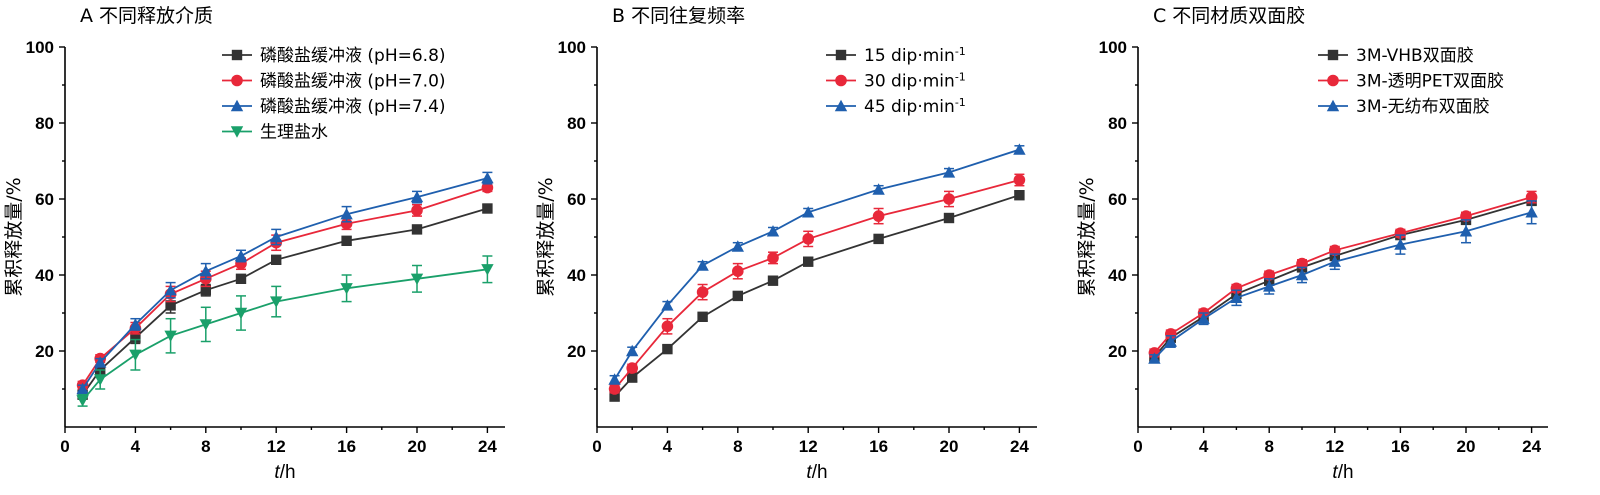  Describe the element at coordinates (146, 16) in the screenshot. I see `panel-title: A 不同释放介质` at that location.